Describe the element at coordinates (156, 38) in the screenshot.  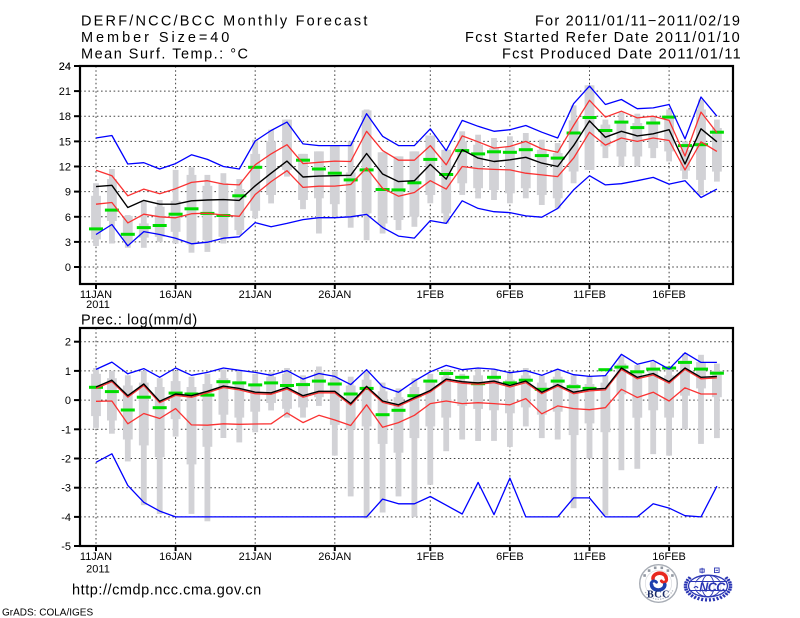
I see `svg-text: Member Size=40` at that location.